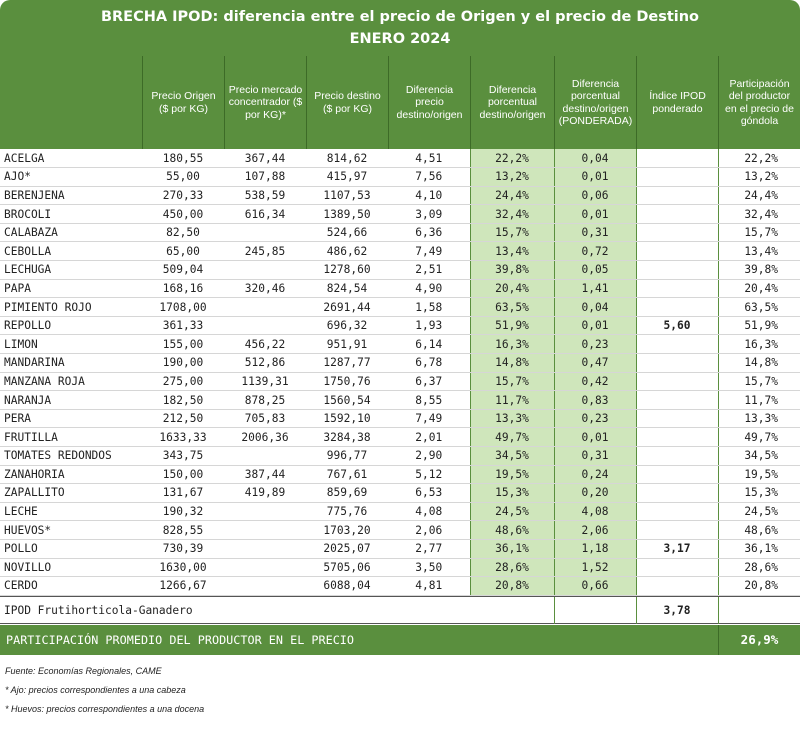 The image size is (800, 738). Describe the element at coordinates (595, 530) in the screenshot. I see `weighted-difference: 2,06` at that location.